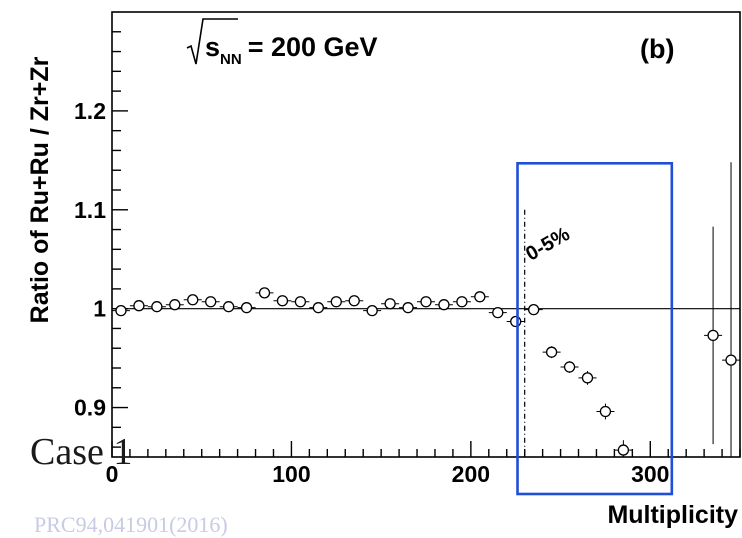  Describe the element at coordinates (595, 329) in the screenshot. I see `highlight-box` at that location.